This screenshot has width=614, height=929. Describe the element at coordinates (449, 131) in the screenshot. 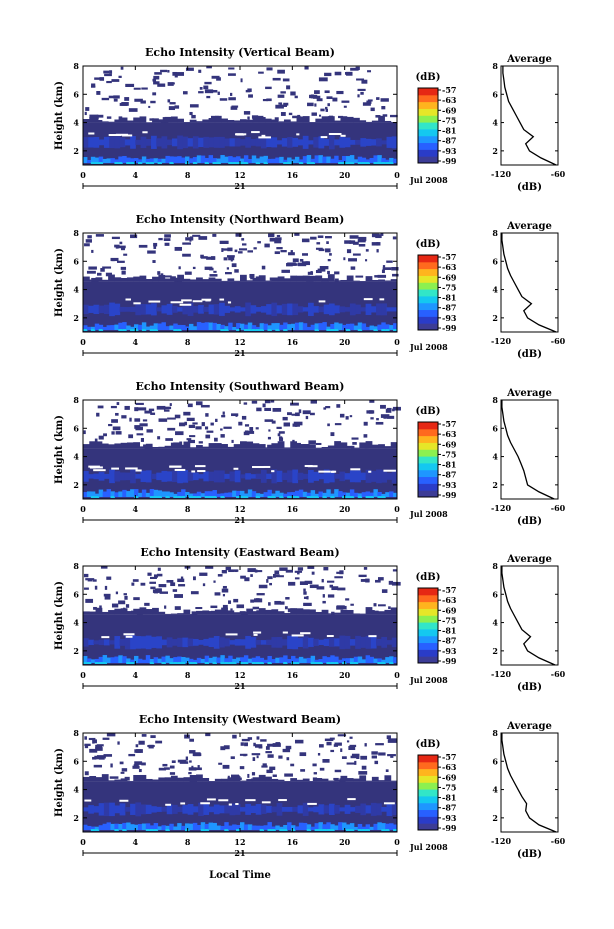

I see `colorbar-tick-label: -81` at that location.